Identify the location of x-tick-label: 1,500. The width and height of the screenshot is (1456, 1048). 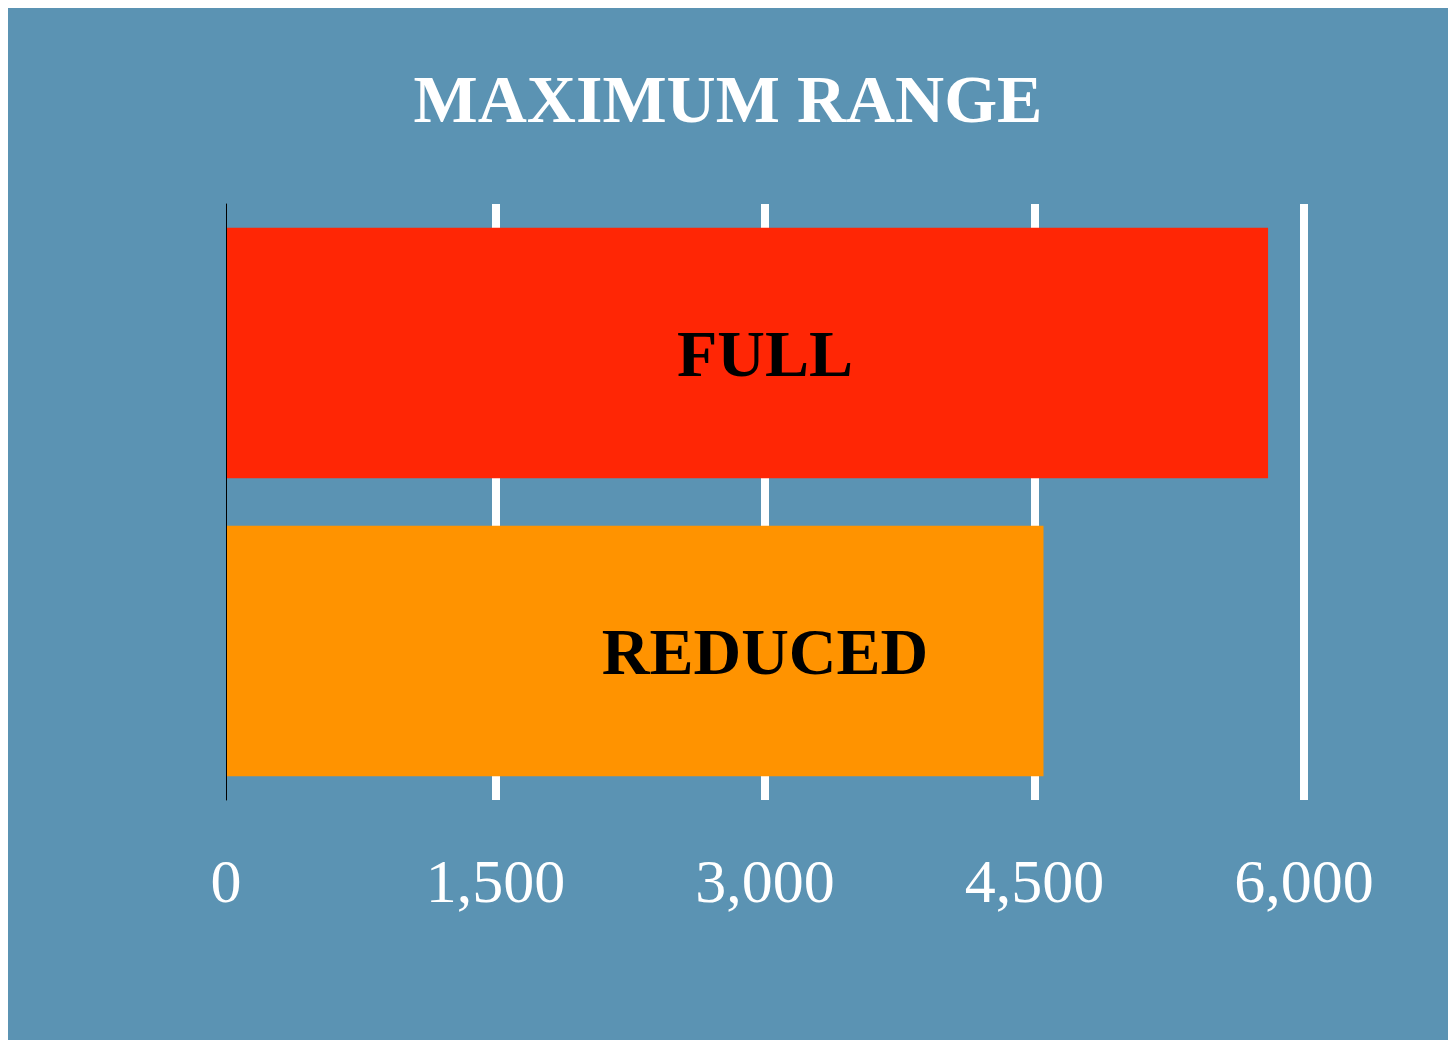
(495, 881).